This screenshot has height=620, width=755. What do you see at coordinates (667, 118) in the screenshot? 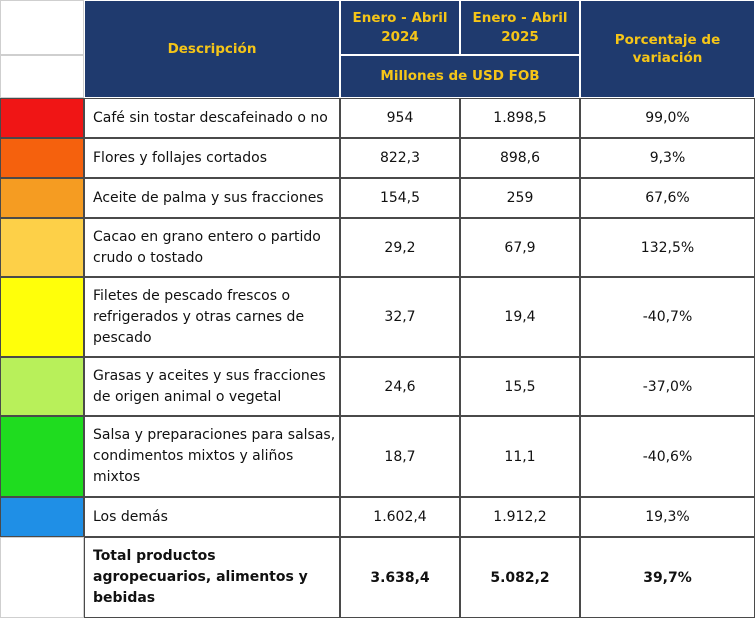
I see `variation-value: 99,0%` at bounding box center [667, 118].